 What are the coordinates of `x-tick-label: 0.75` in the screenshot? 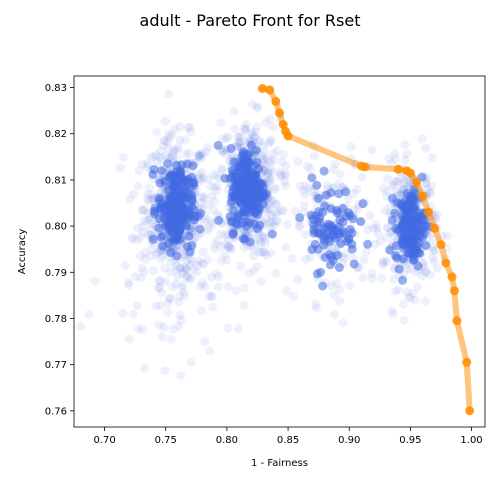 It's located at (166, 440).